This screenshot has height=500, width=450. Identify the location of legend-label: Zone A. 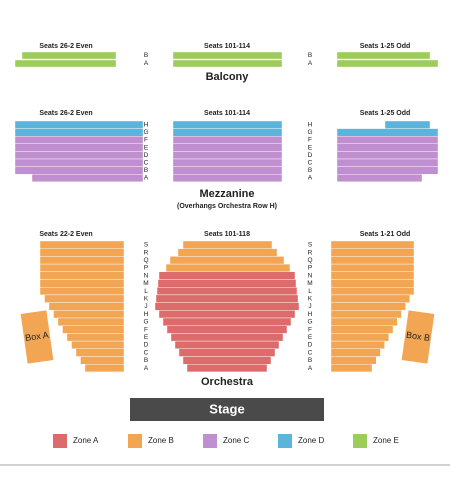
(86, 440).